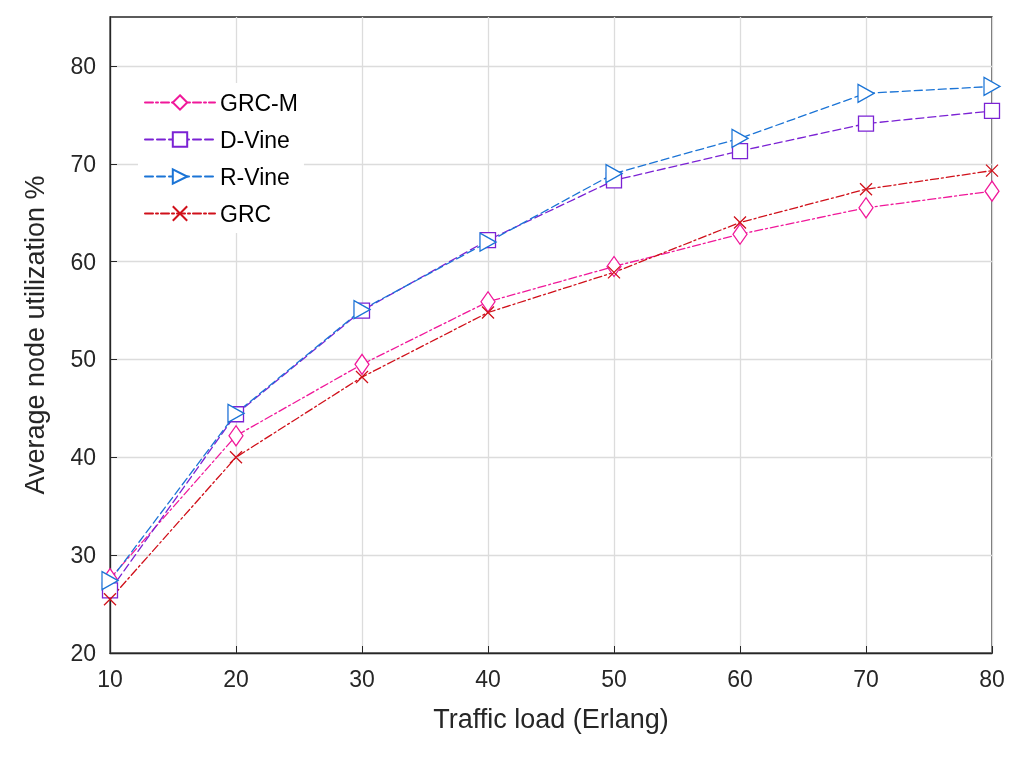 The height and width of the screenshot is (761, 1022). Describe the element at coordinates (83, 163) in the screenshot. I see `y-tick-label: 70` at that location.